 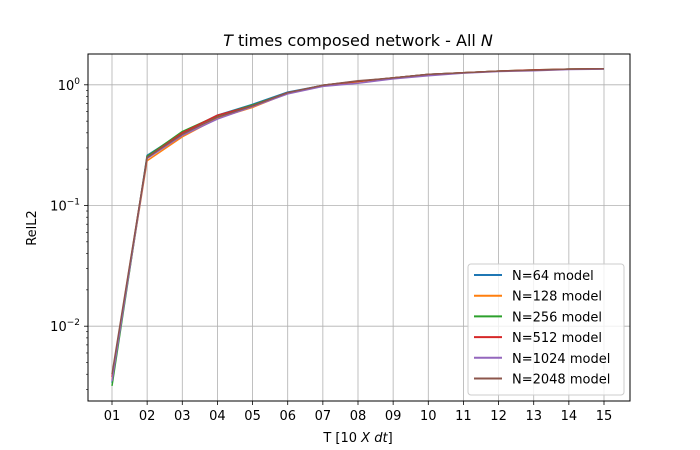 I want to click on chart-title-part-2: times composed network - All, so click(x=357, y=40).